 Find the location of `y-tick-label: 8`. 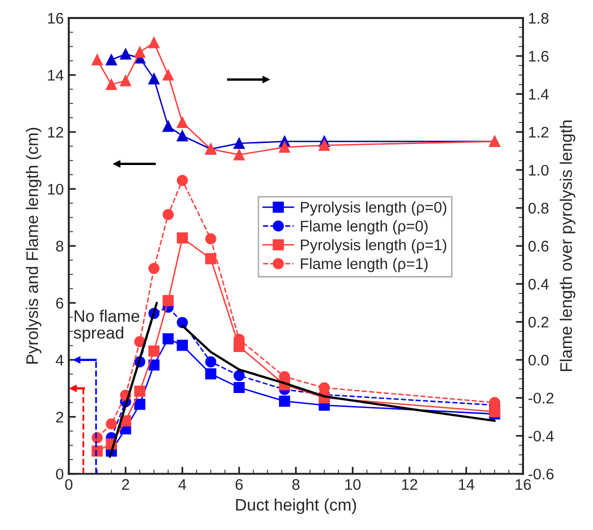

y-tick-label: 8 is located at coordinates (60, 246).